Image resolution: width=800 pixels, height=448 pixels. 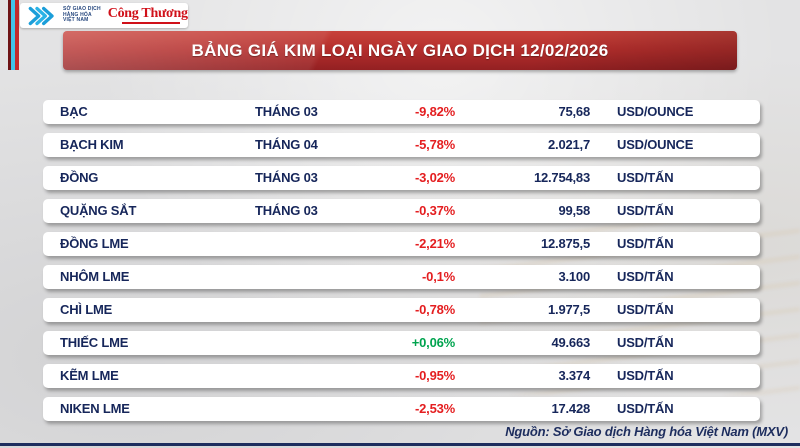 What do you see at coordinates (400, 444) in the screenshot?
I see `bottom-bar` at bounding box center [400, 444].